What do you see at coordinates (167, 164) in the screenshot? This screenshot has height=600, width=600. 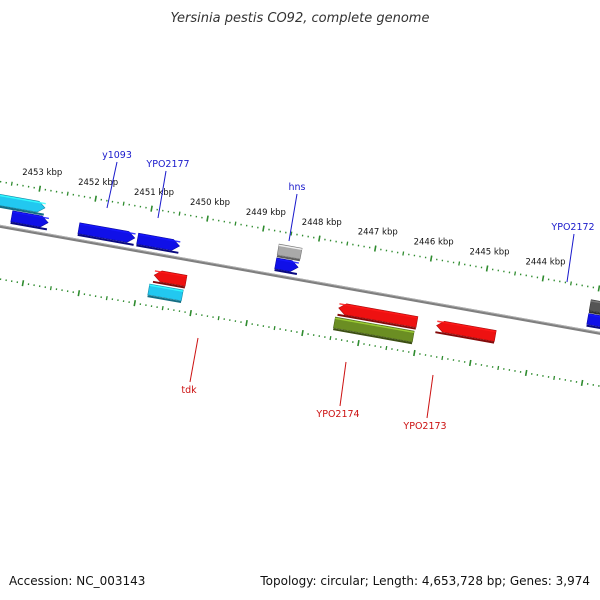 I see `gene-label-YPO2177: YPO2177` at bounding box center [167, 164].